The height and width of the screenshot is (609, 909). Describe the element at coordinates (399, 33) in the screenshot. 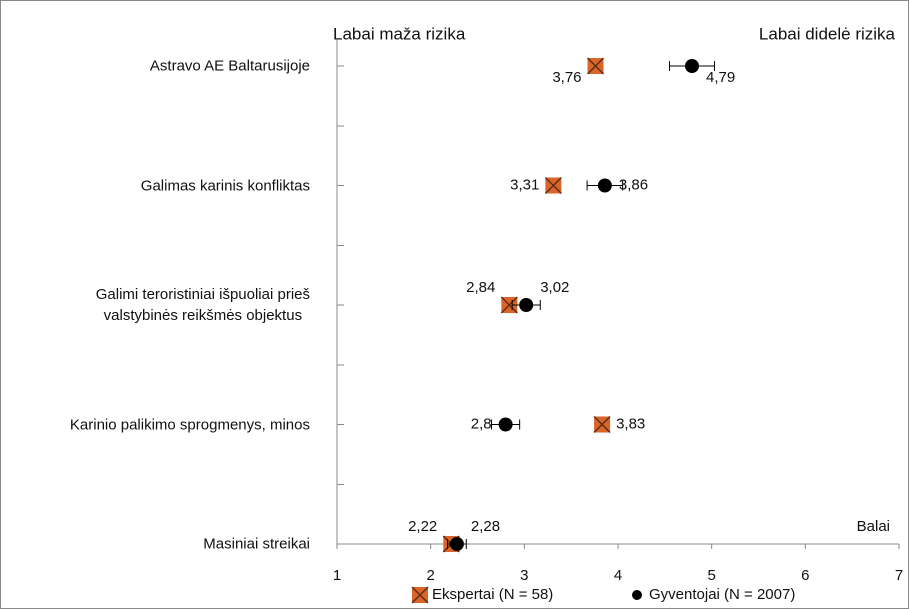

I see `annotation: Labai maža rizika` at that location.